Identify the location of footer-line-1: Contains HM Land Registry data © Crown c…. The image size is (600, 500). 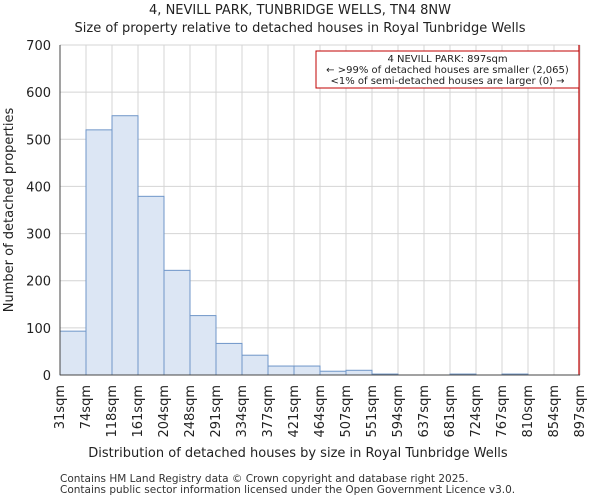
(264, 479).